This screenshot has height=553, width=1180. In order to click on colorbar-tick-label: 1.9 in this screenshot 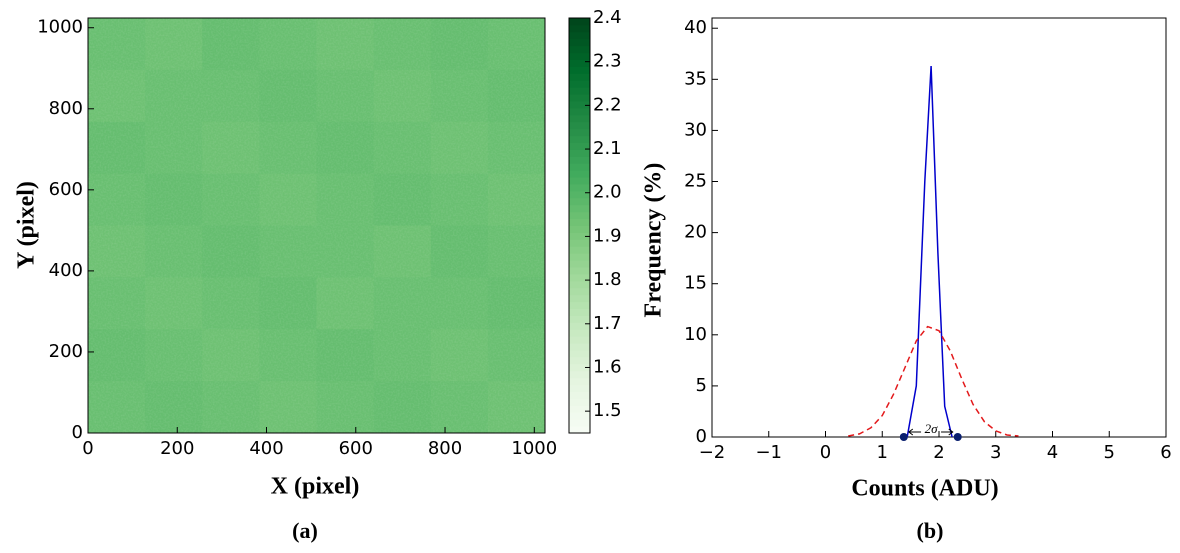, I will do `click(607, 235)`.